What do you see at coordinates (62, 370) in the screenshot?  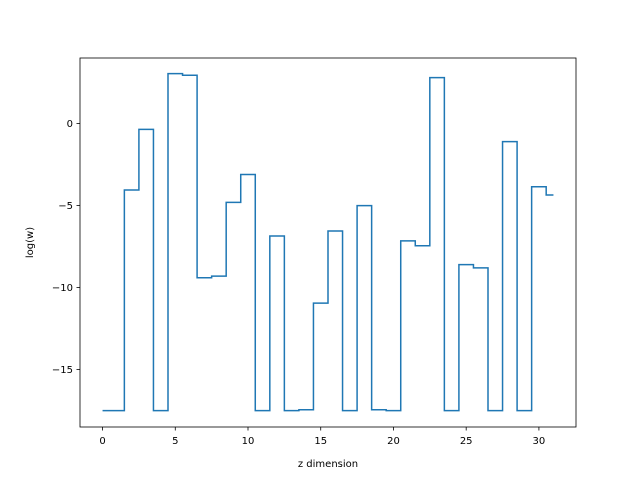 I see `y-tick-label: −15` at bounding box center [62, 370].